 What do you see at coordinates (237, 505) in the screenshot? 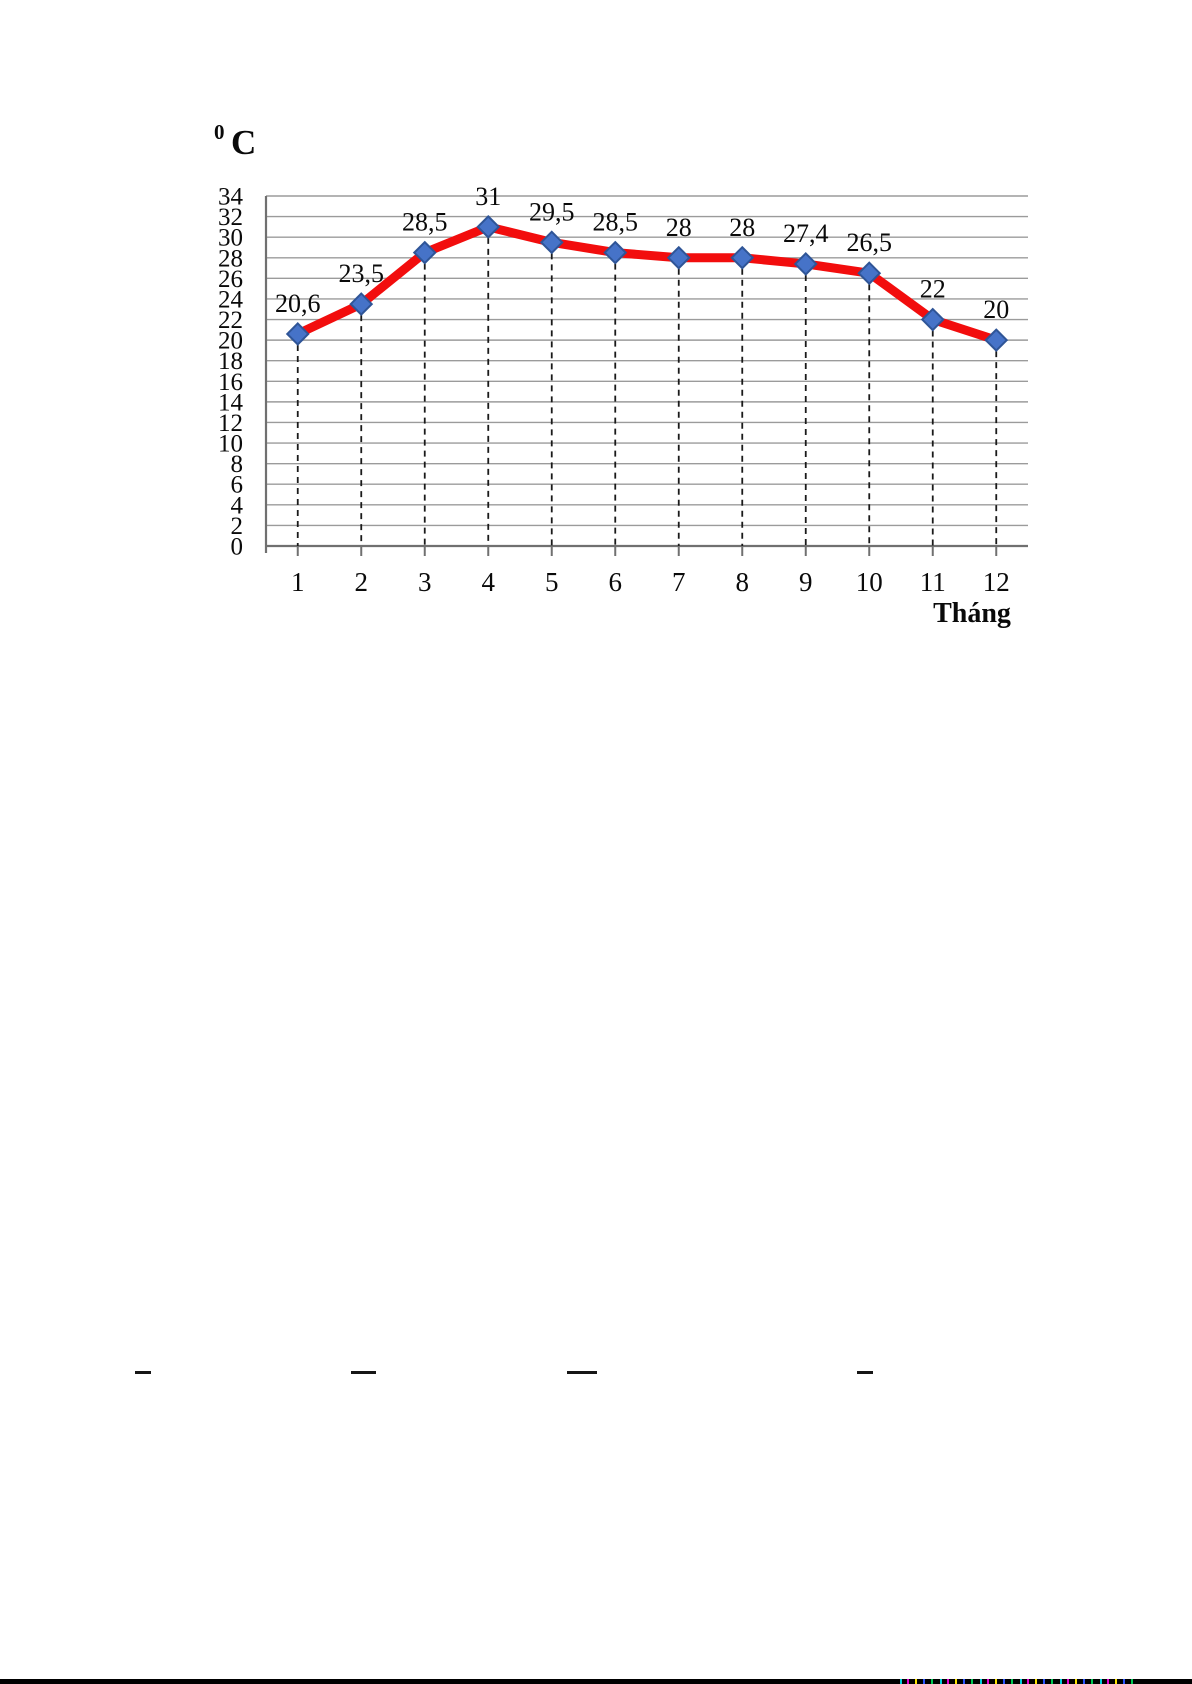
I see `y-tick-label: 4` at bounding box center [237, 505].